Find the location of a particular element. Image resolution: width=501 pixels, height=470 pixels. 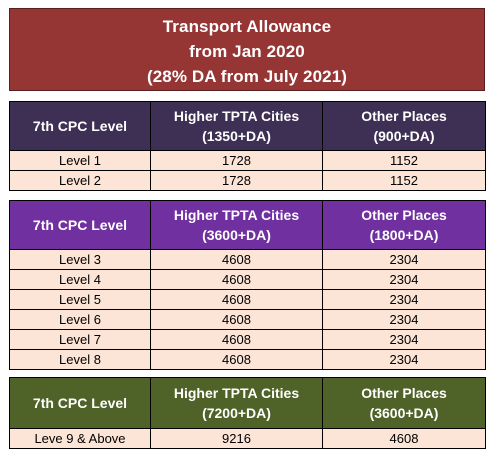

cell-higher: 9216 is located at coordinates (236, 438).